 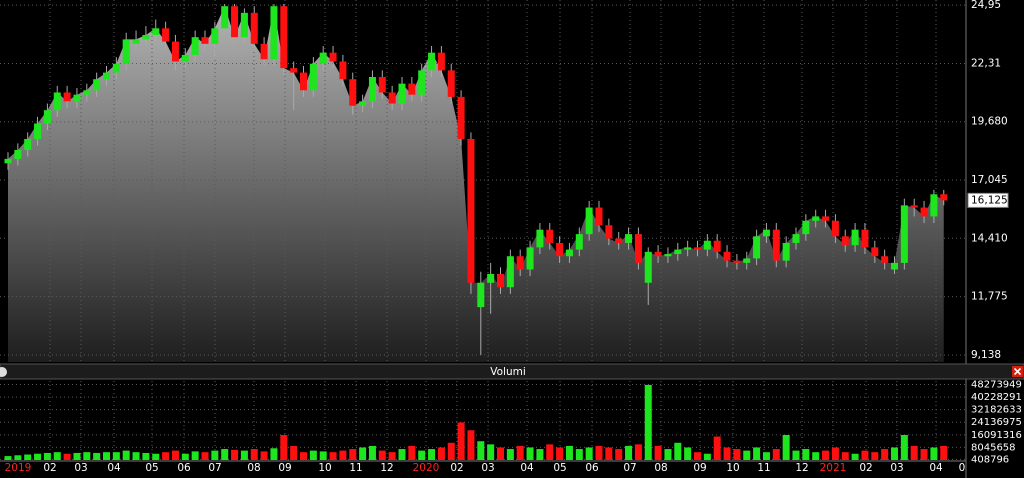 I want to click on x-tick-label: 2019, so click(x=18, y=468).